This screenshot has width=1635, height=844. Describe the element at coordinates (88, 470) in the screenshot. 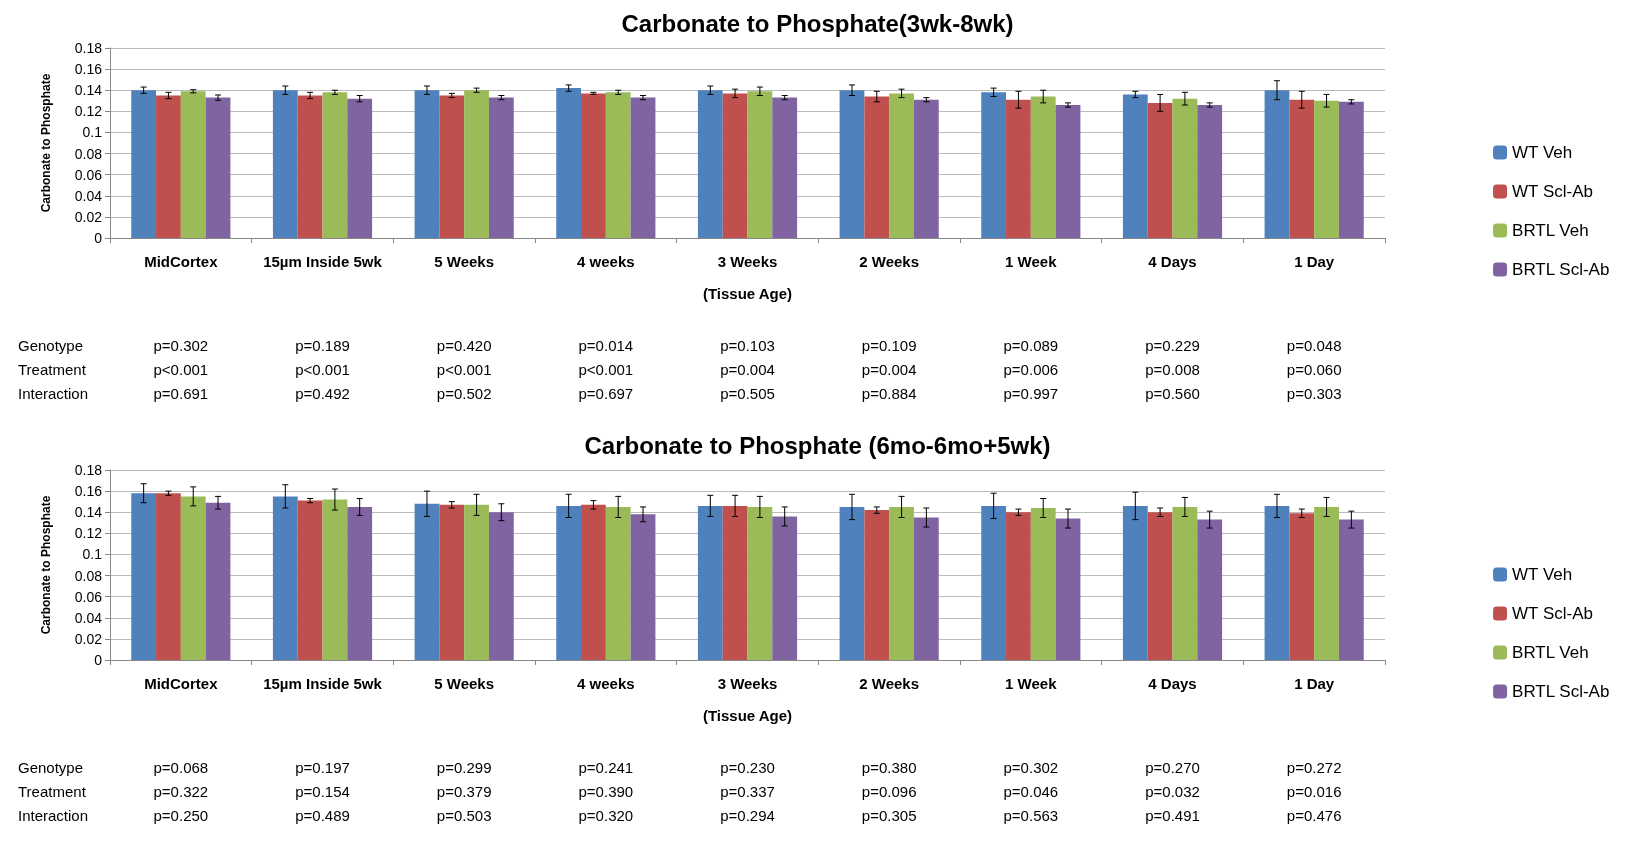

I see `y-tick-label: 0.18` at that location.